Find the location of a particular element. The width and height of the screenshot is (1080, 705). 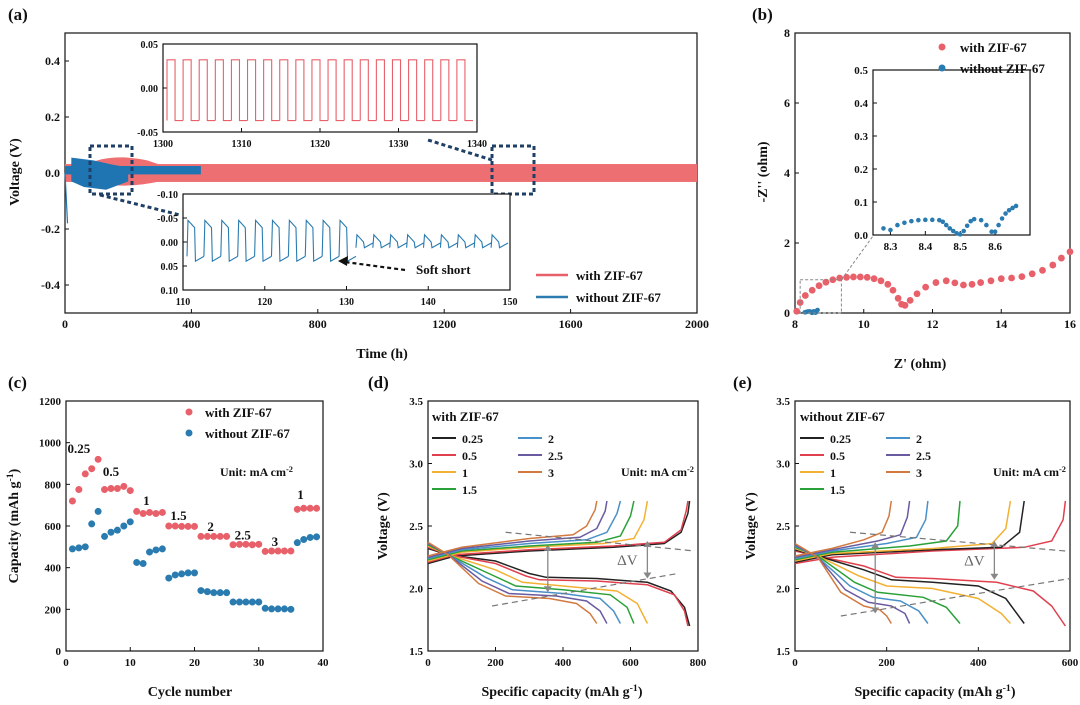

legend-label-0.25: 0.25 is located at coordinates (472, 439).